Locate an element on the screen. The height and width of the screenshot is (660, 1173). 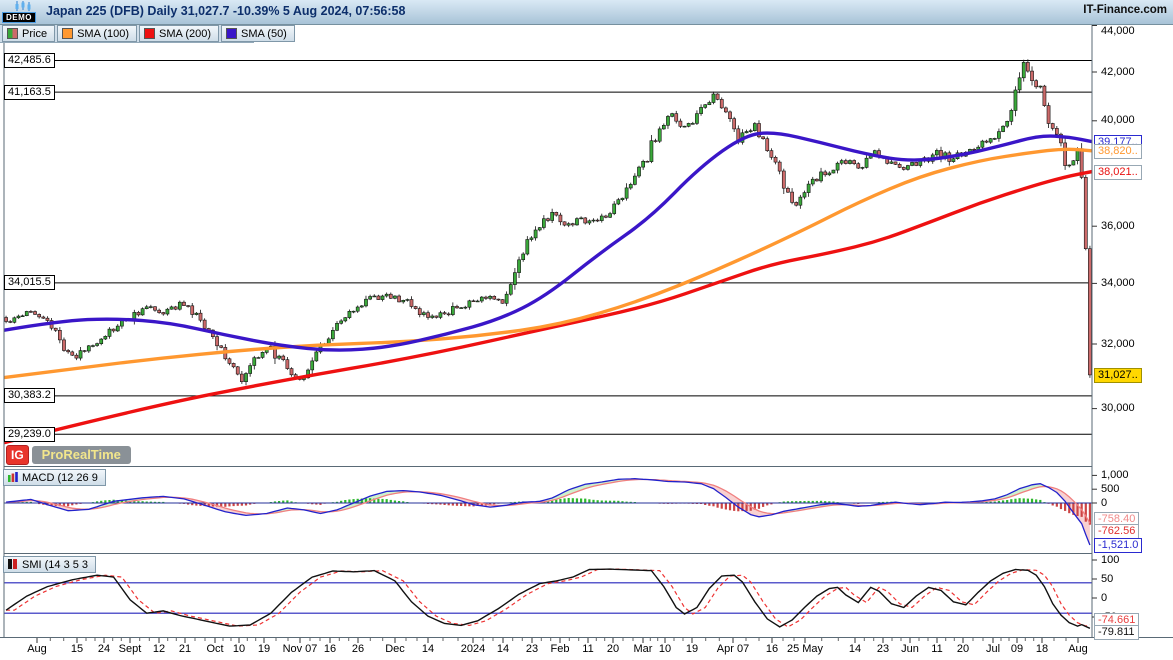
macd-axis-tick-label: 500 is located at coordinates (1110, 488).